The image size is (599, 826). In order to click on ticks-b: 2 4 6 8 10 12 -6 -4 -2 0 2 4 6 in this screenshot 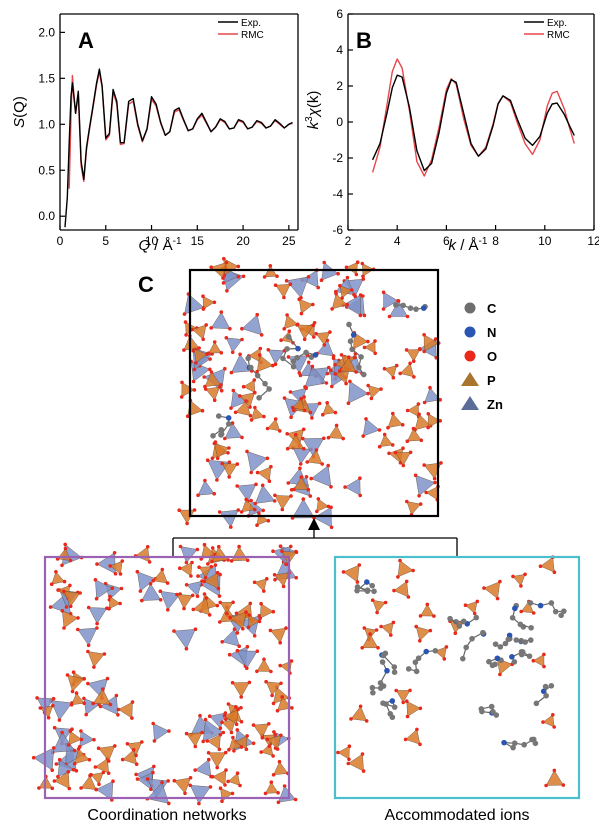, I will do `click(465, 127)`.